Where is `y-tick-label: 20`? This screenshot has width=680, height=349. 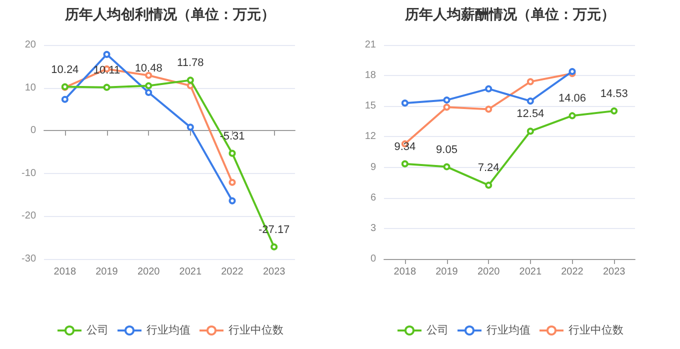 y-tick-label: 20 is located at coordinates (30, 45).